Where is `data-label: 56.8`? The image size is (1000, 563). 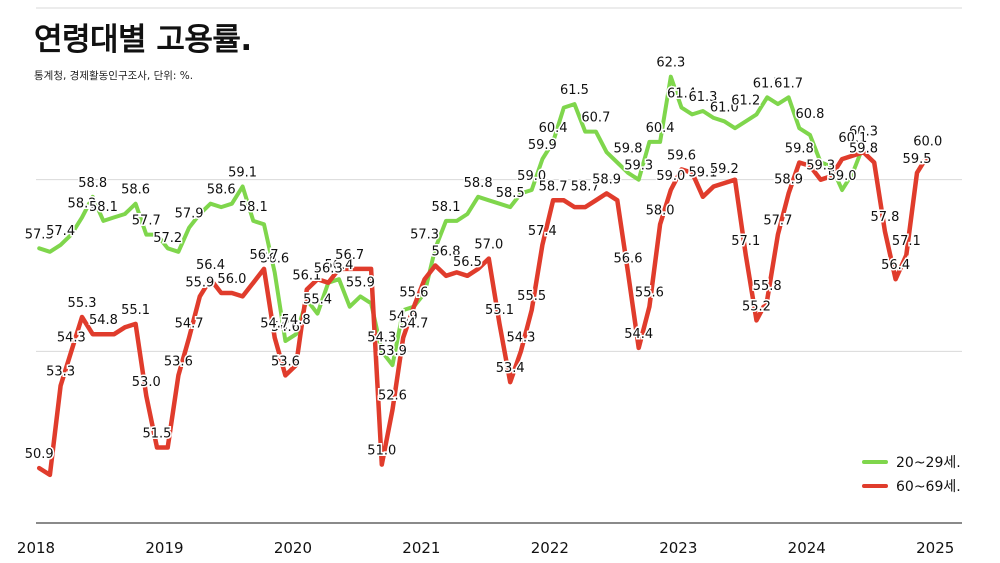 data-label: 56.8 is located at coordinates (446, 252).